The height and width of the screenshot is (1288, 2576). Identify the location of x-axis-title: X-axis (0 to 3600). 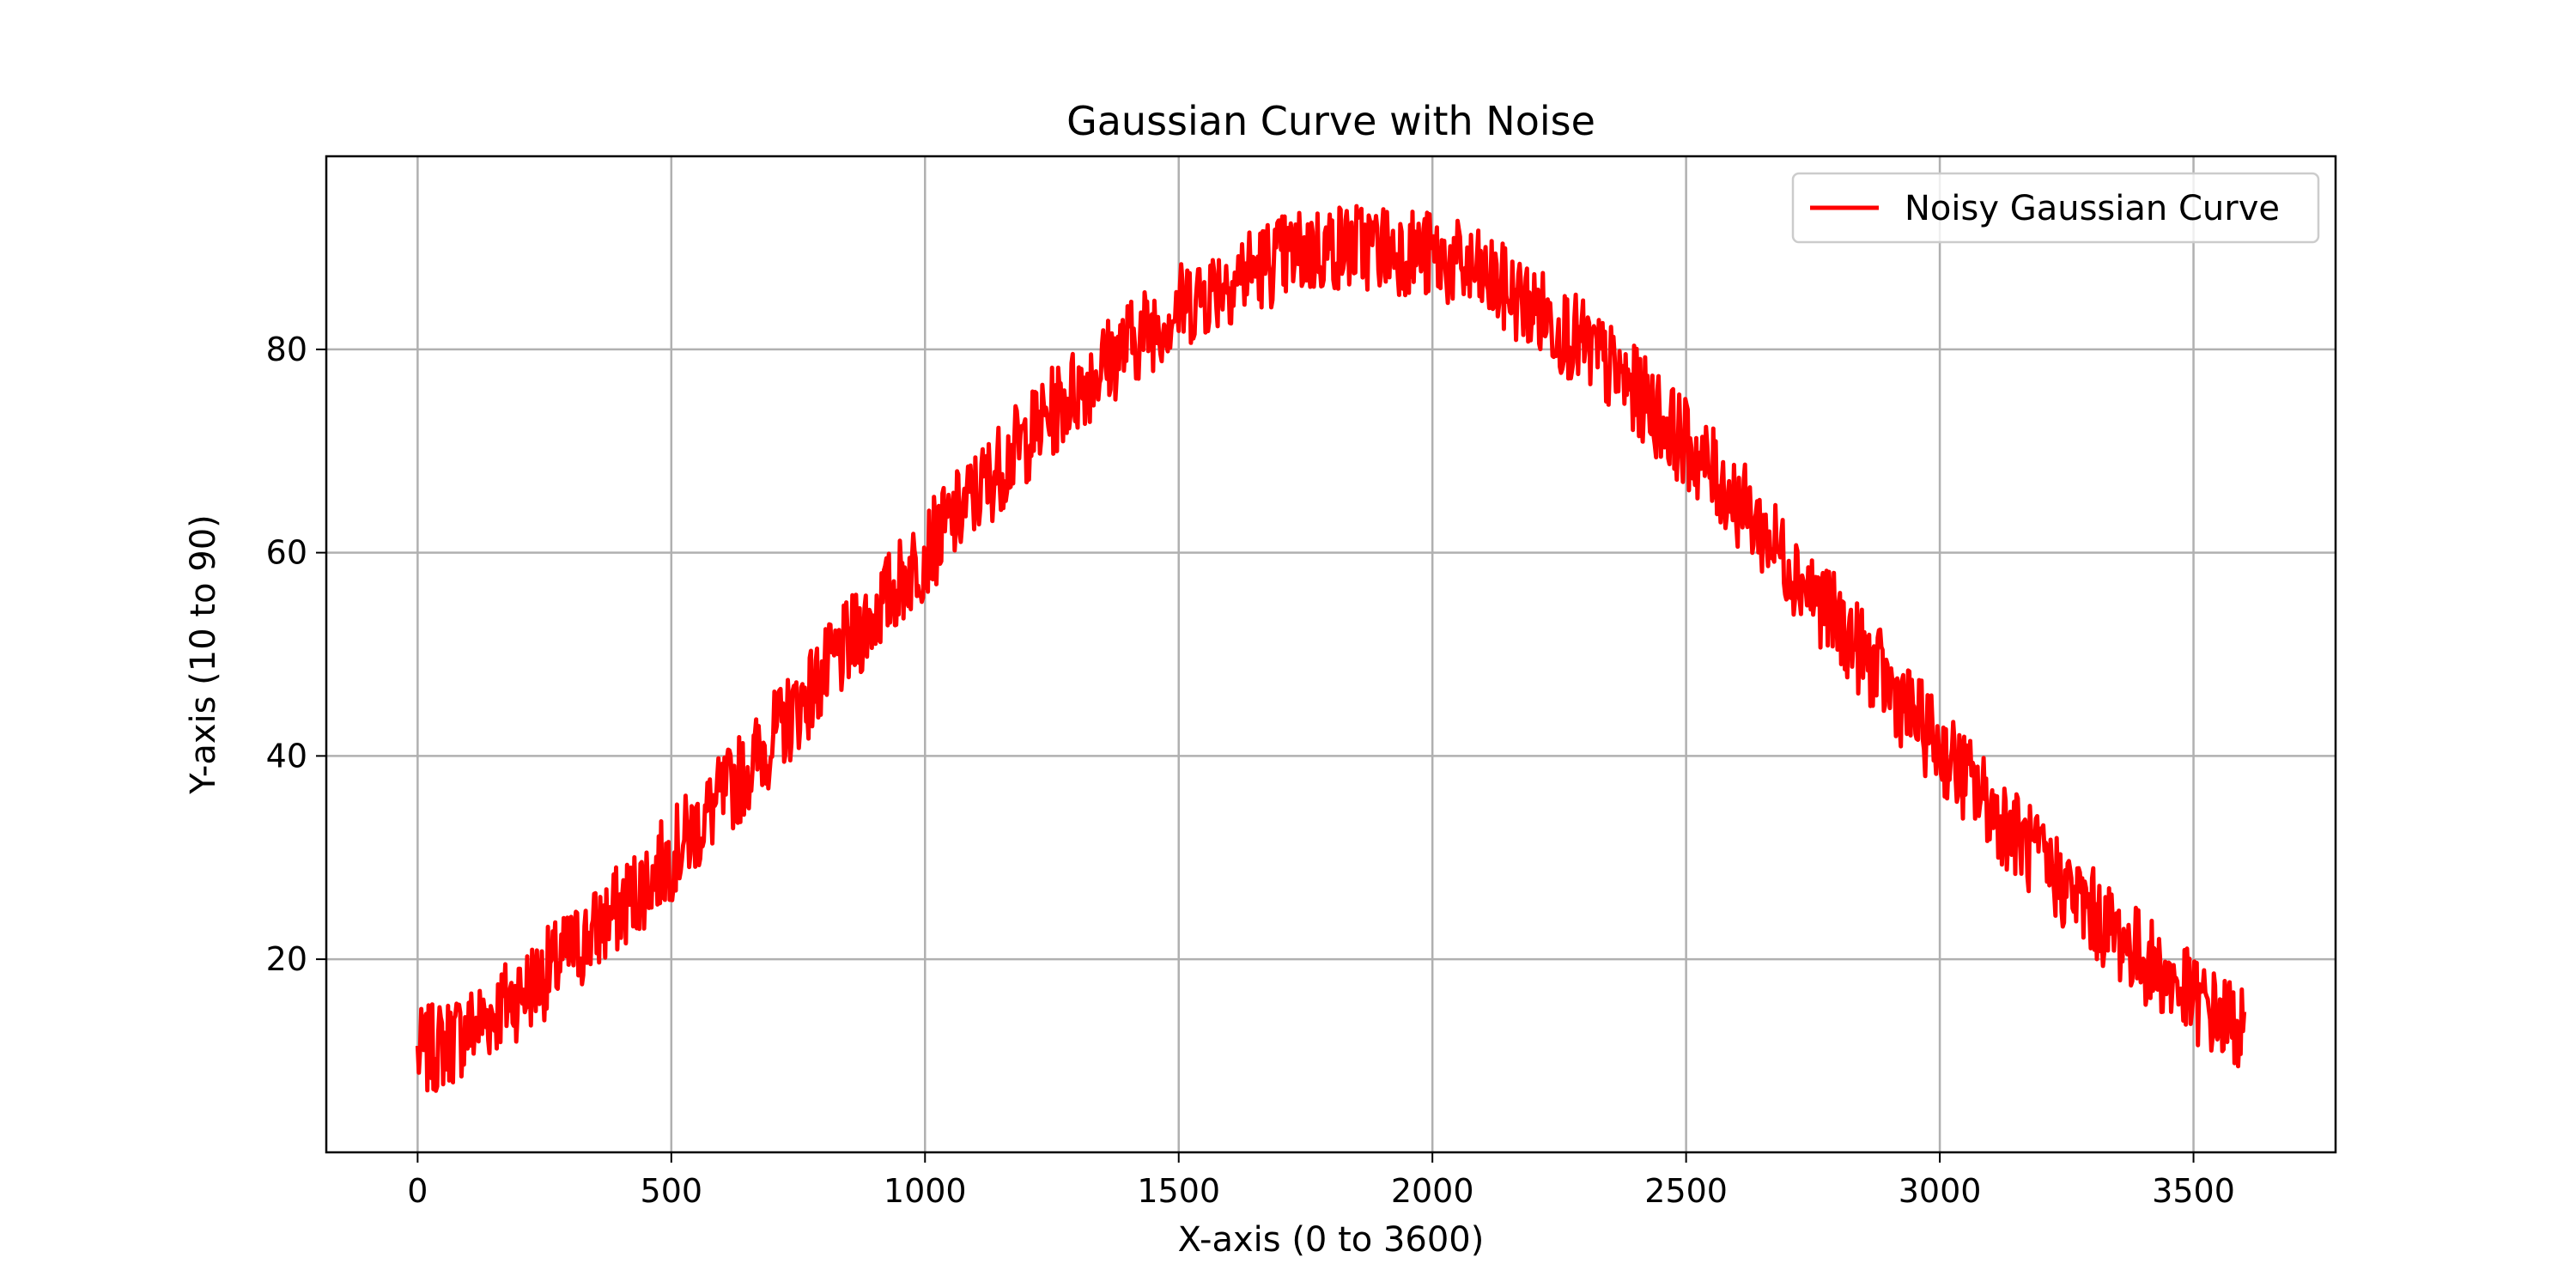
(1331, 1240).